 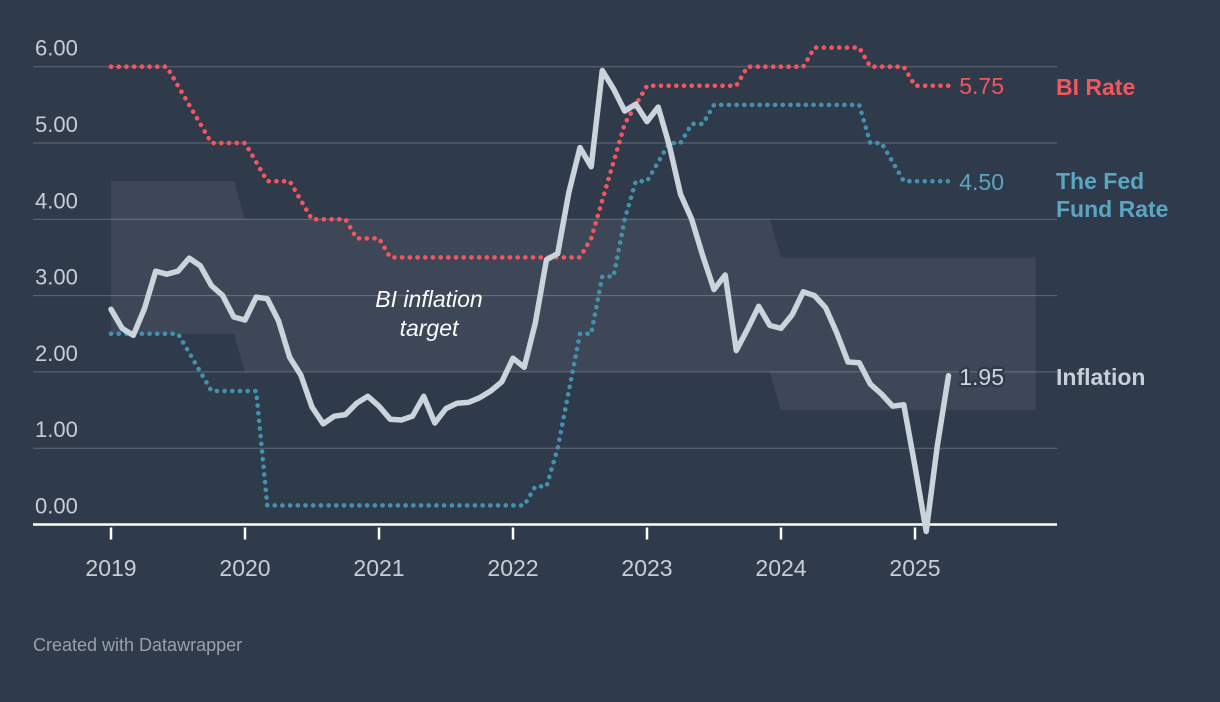 What do you see at coordinates (428, 299) in the screenshot?
I see `band-annotation-line1: BI inflation` at bounding box center [428, 299].